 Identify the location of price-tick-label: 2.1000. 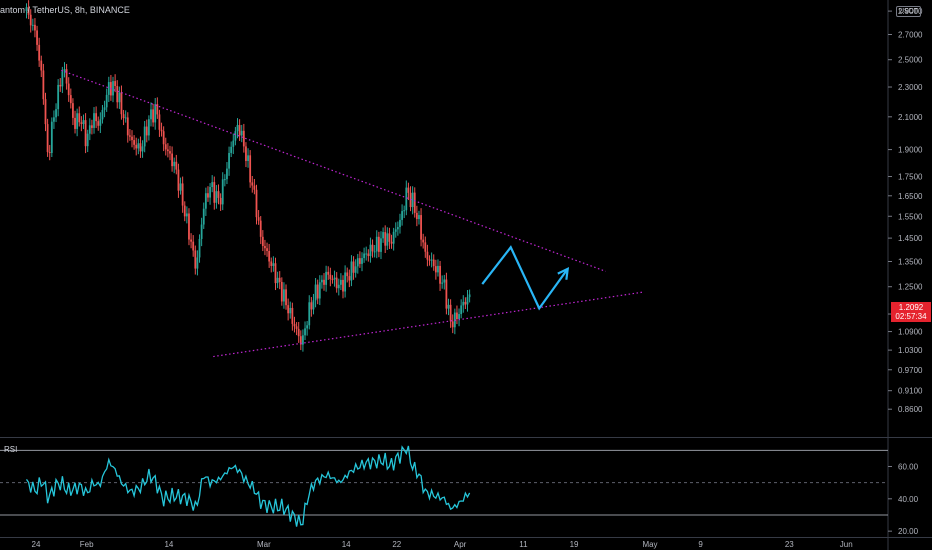
(910, 117).